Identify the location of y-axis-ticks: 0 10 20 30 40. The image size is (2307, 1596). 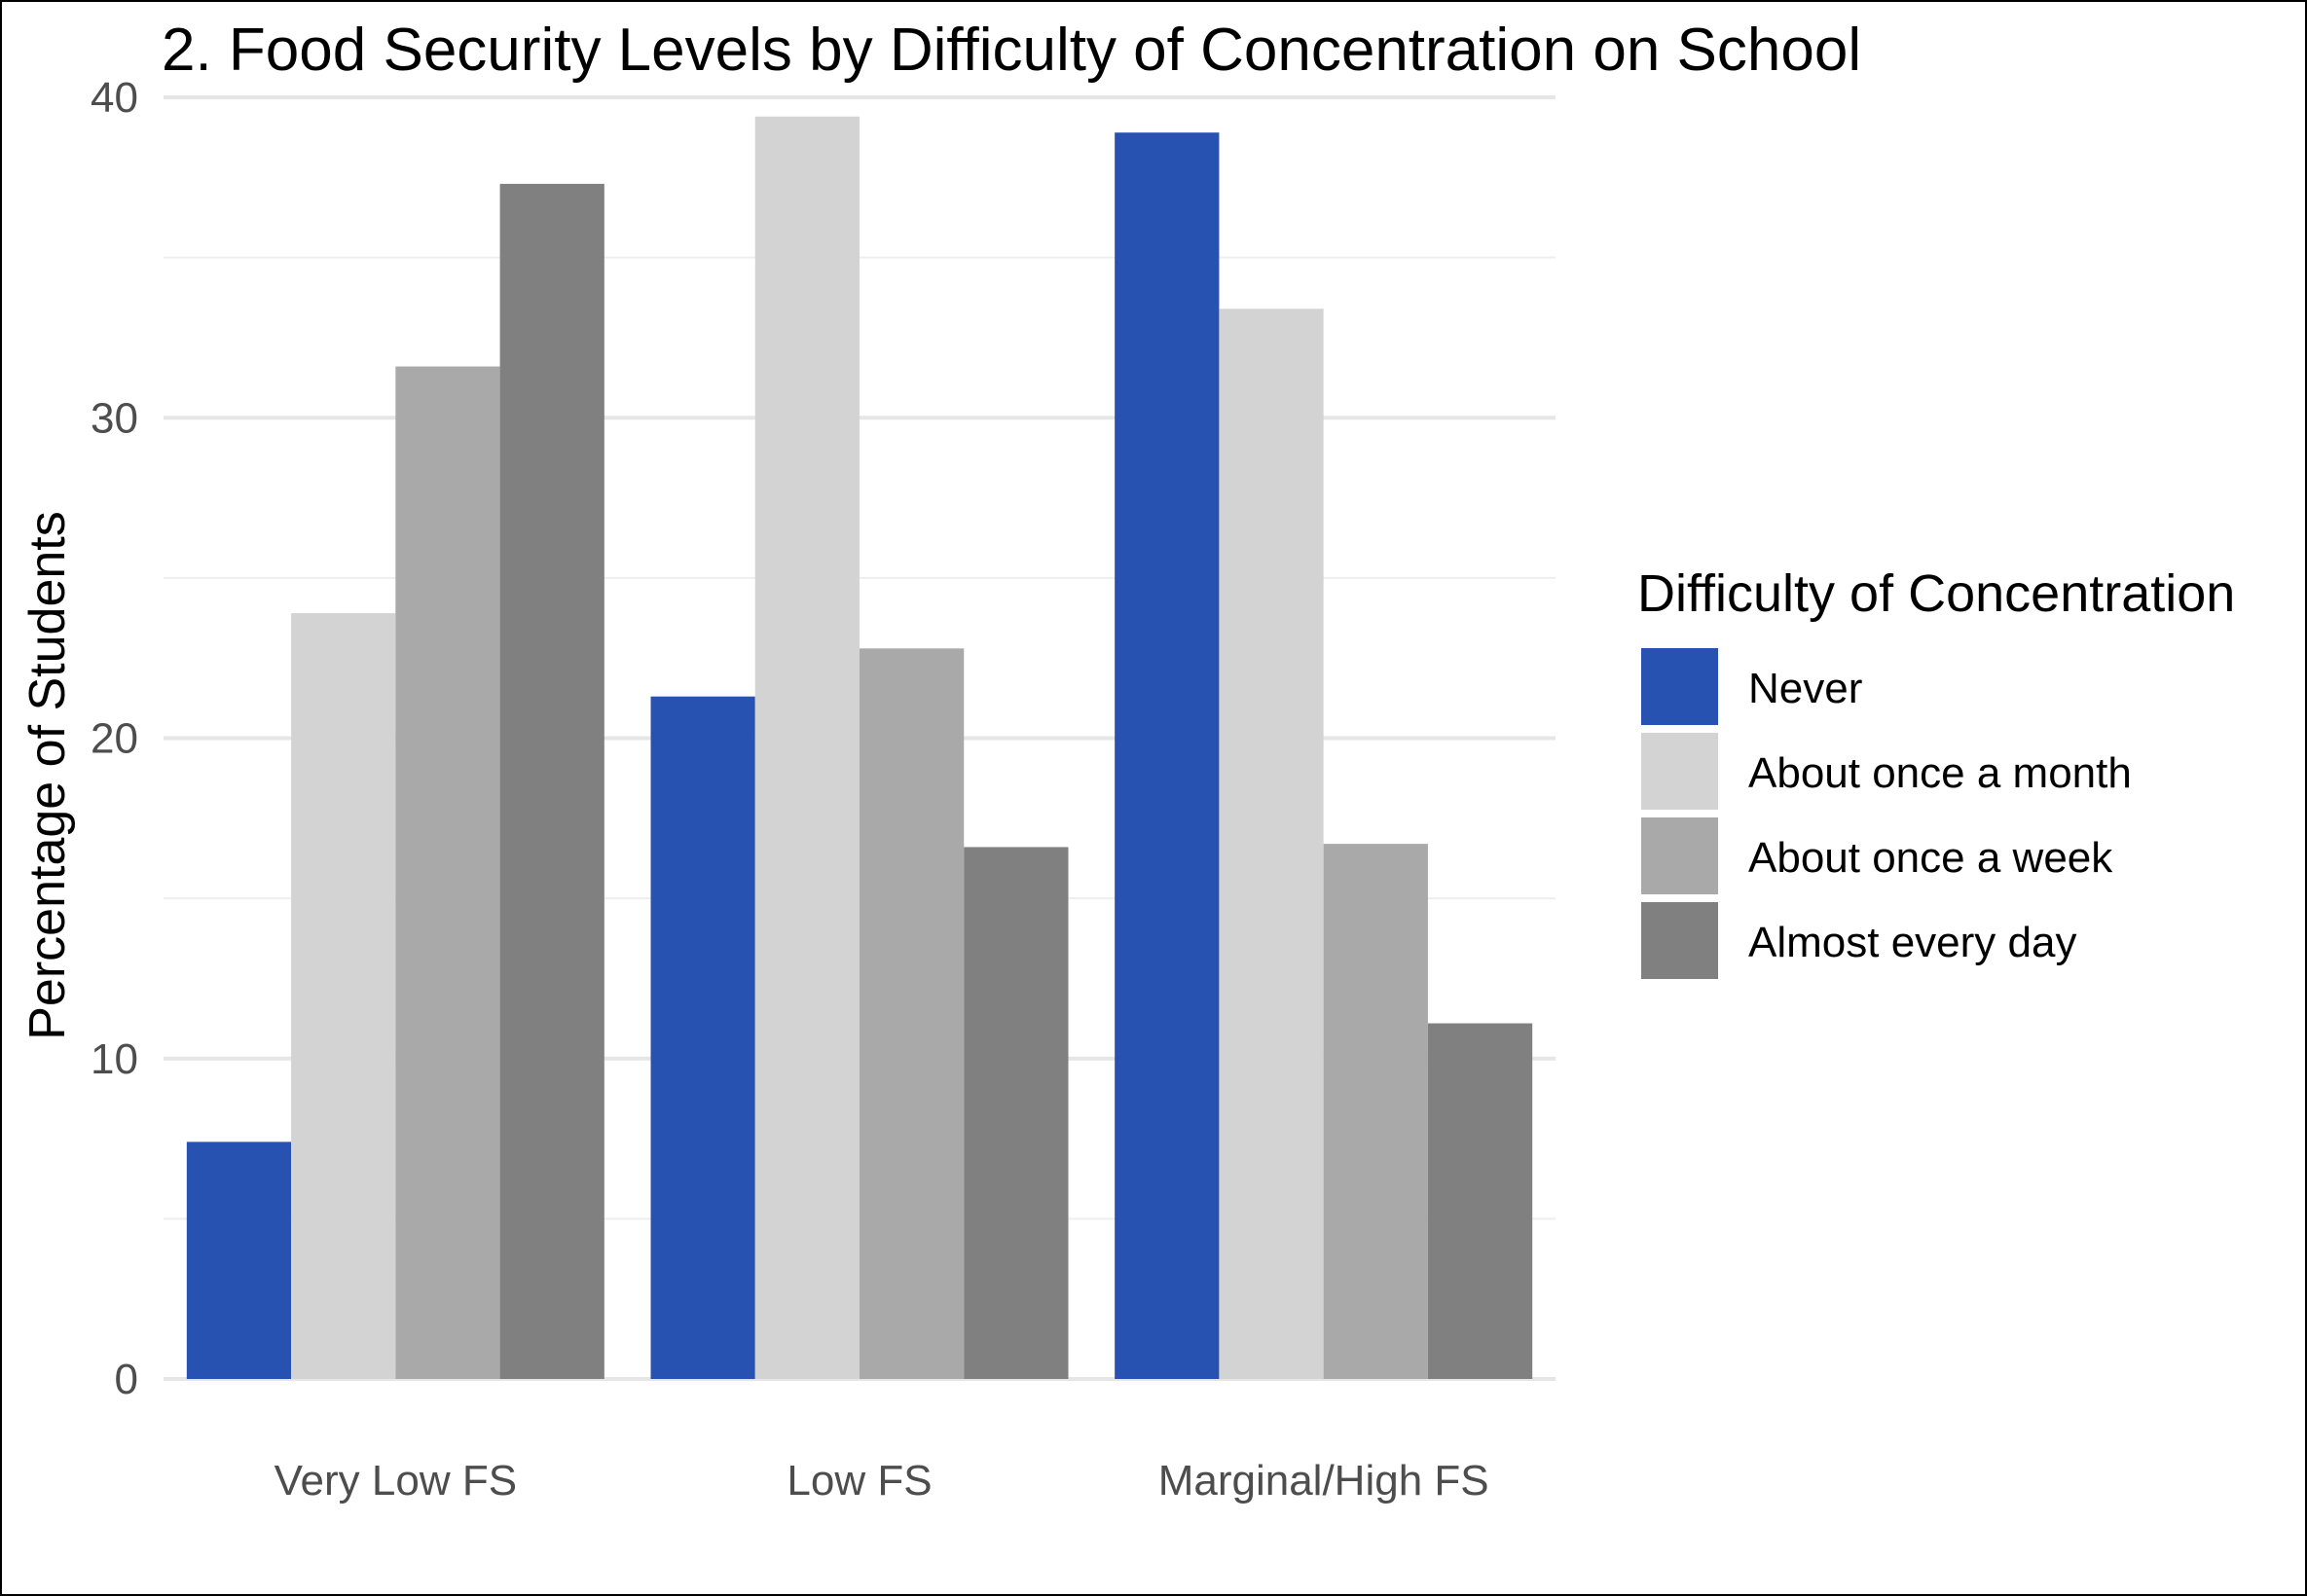
(114, 738).